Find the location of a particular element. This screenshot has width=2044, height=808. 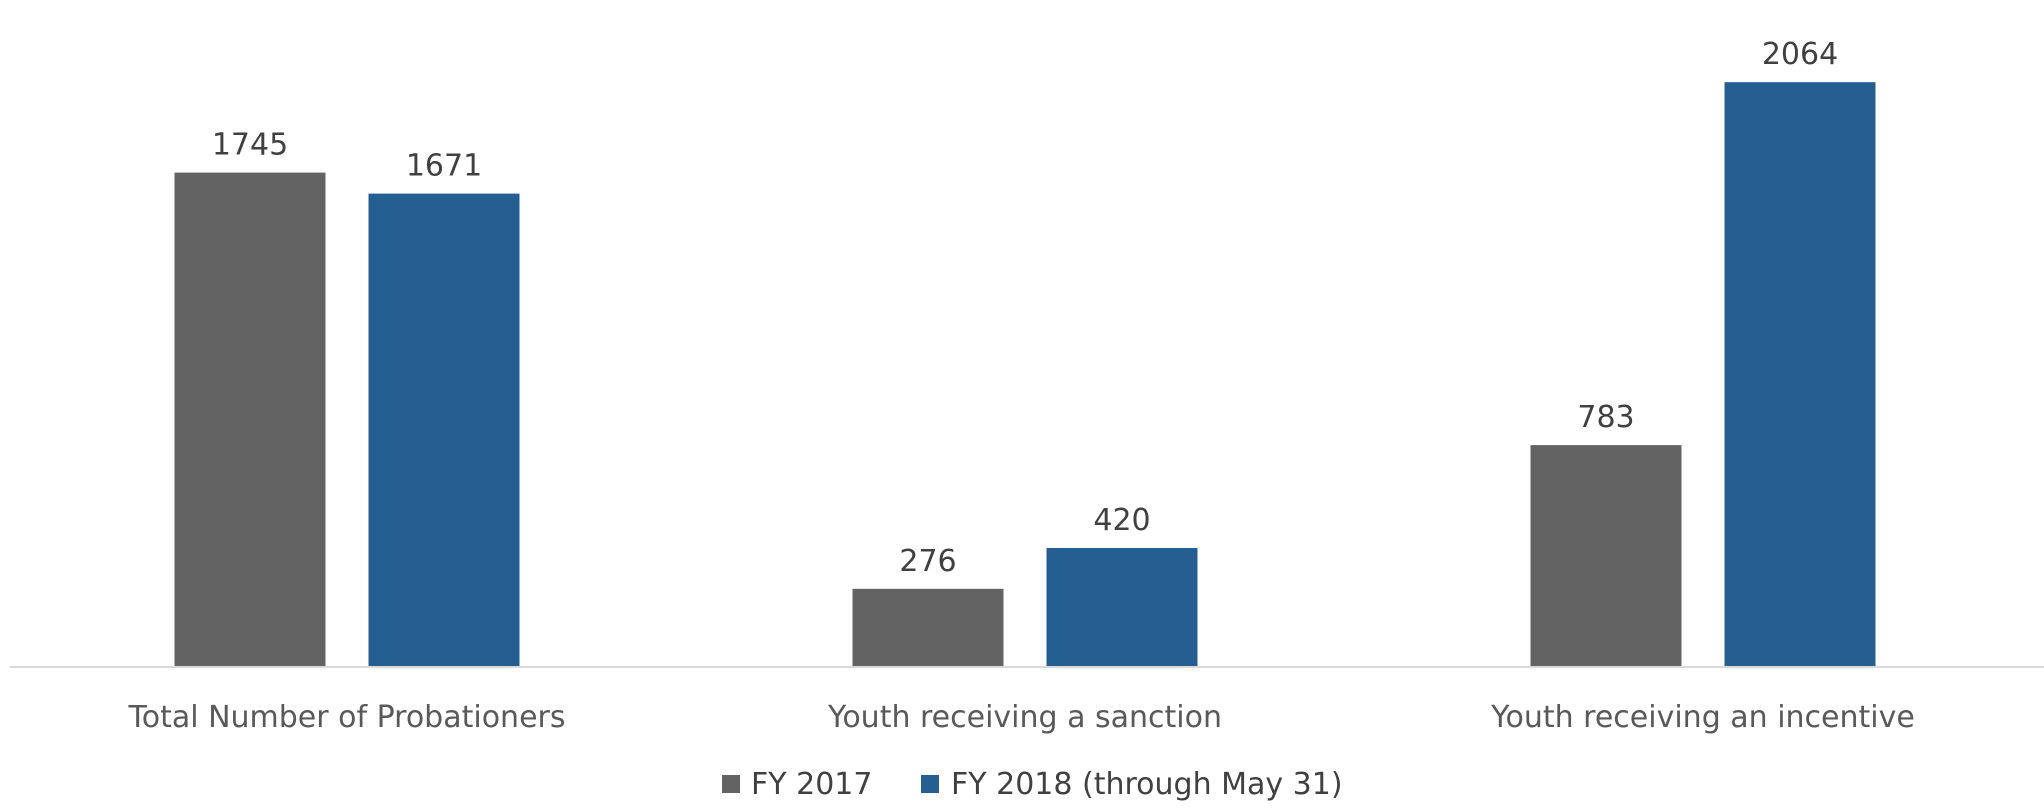

category-label-0: Total Number of Probationers is located at coordinates (346, 717).